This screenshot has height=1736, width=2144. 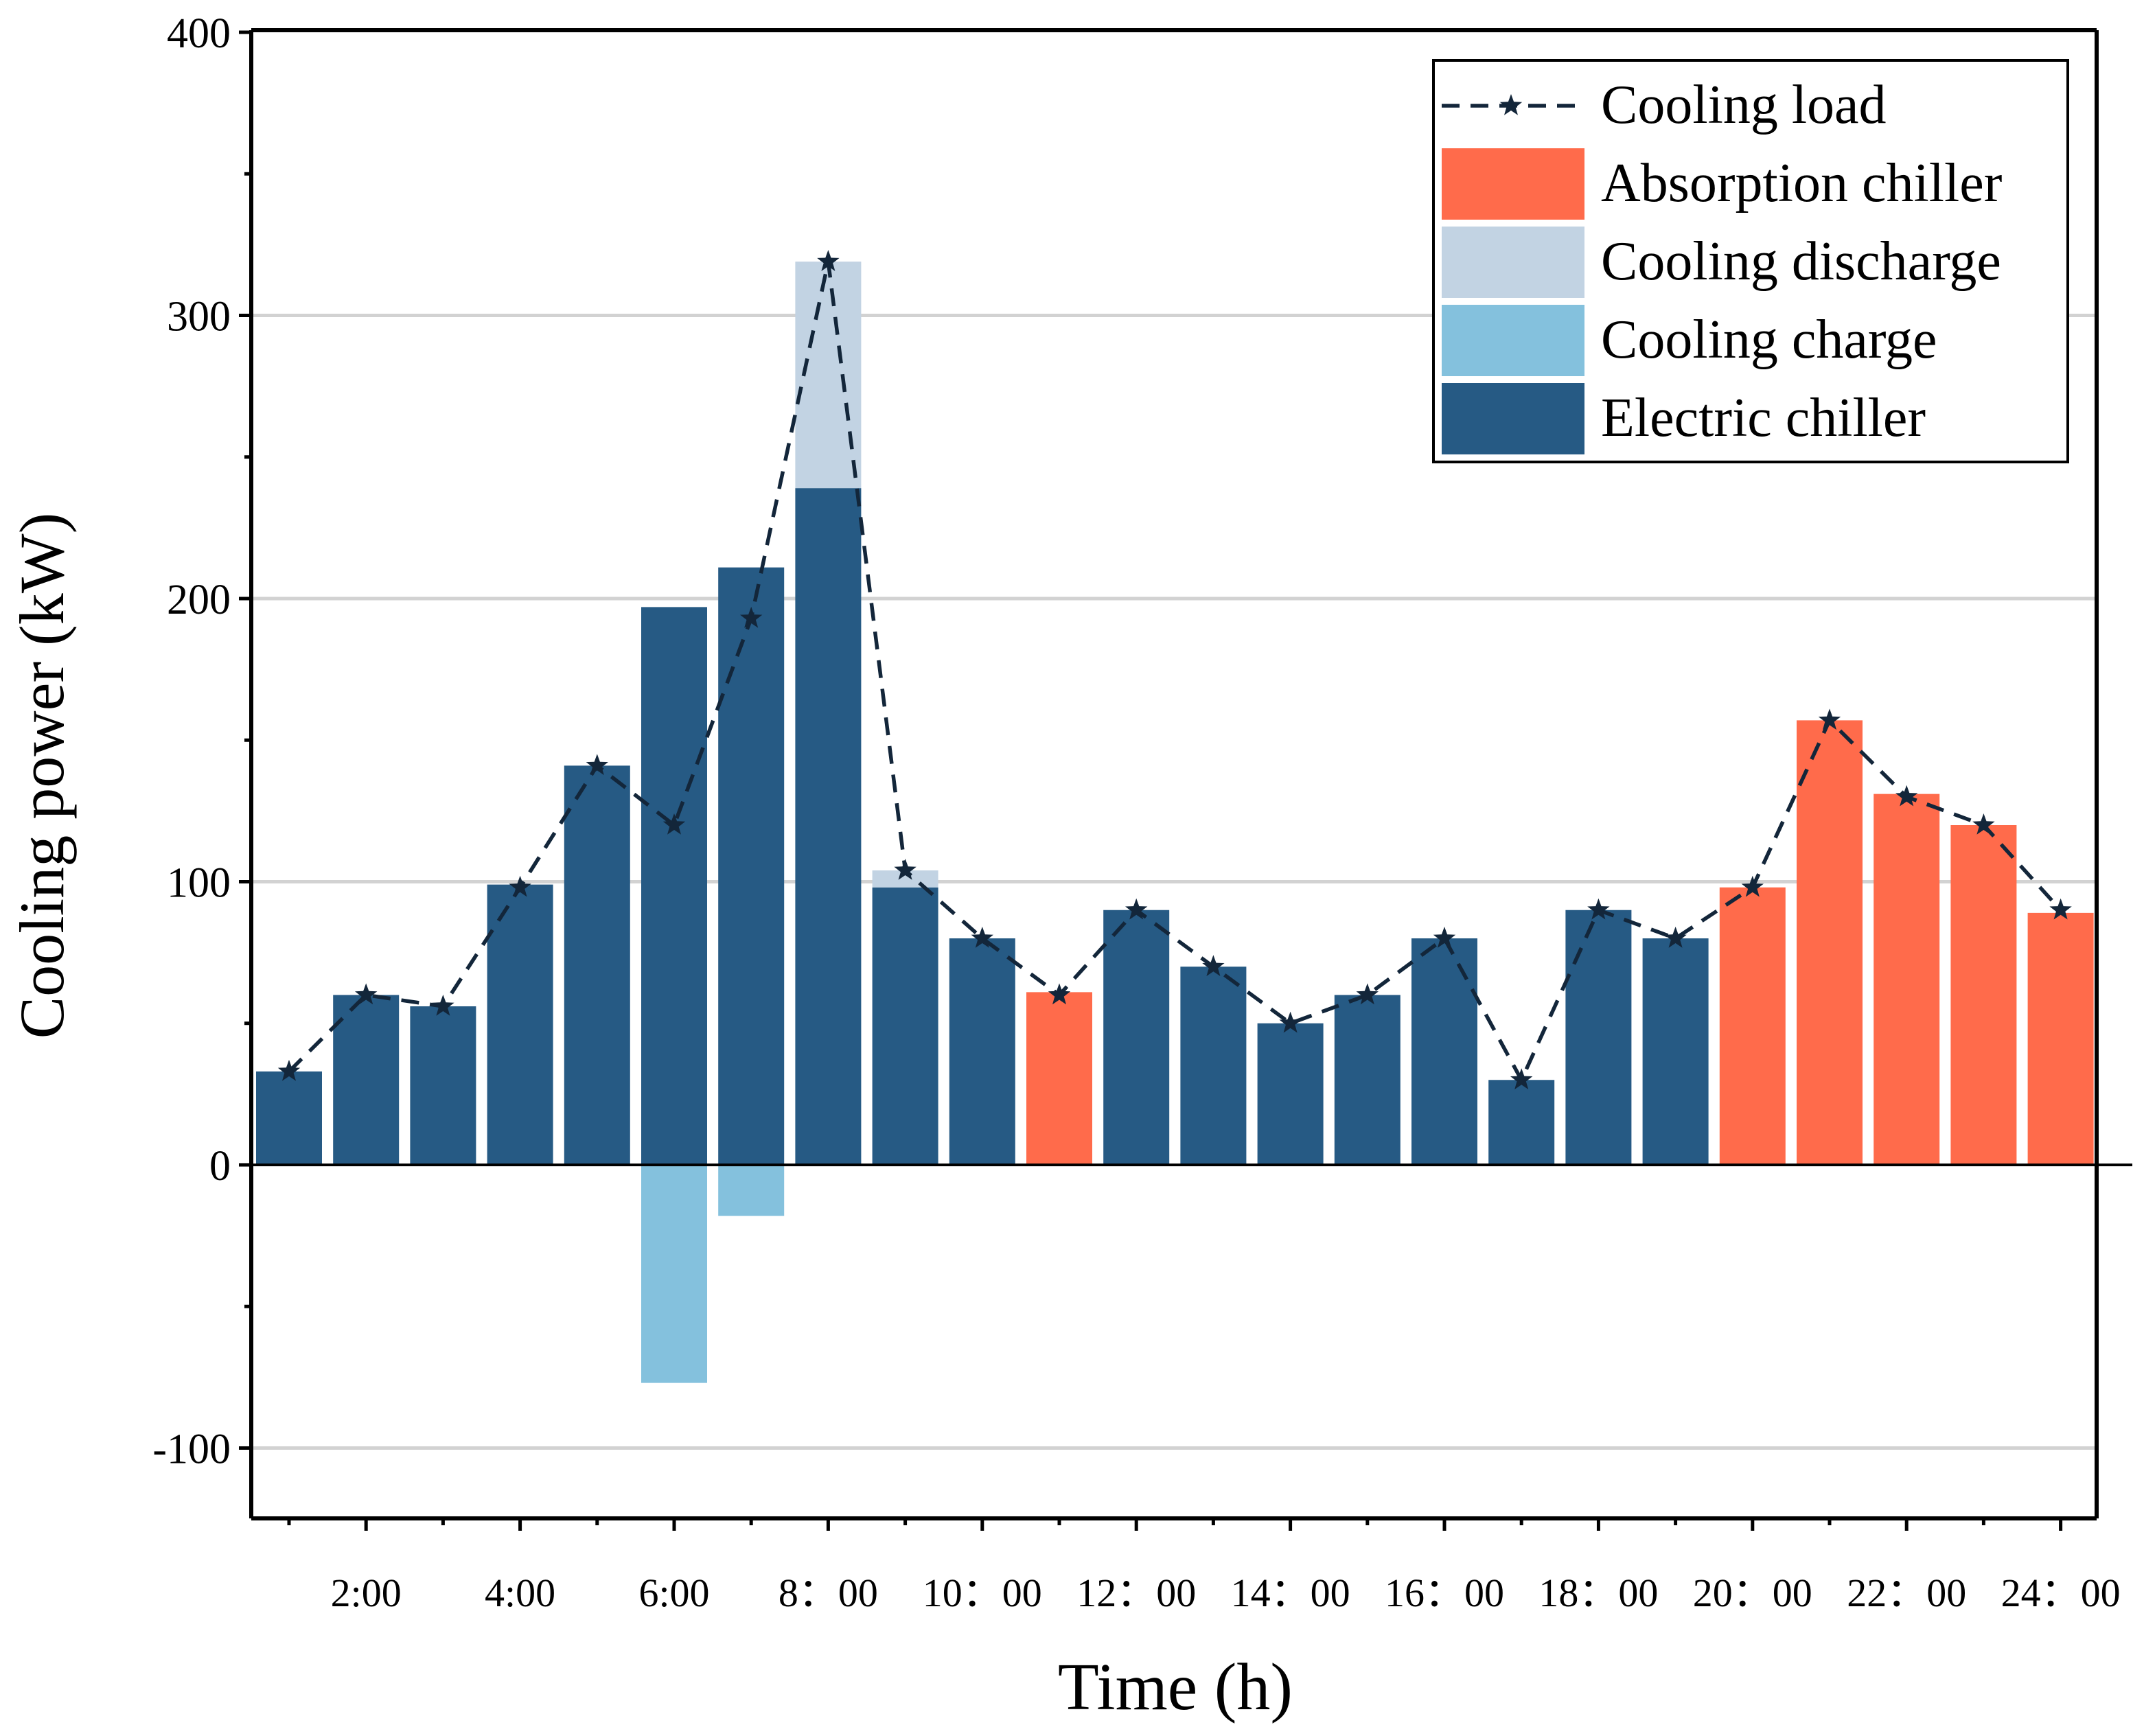 I want to click on y-tick-label: 200, so click(x=199, y=600).